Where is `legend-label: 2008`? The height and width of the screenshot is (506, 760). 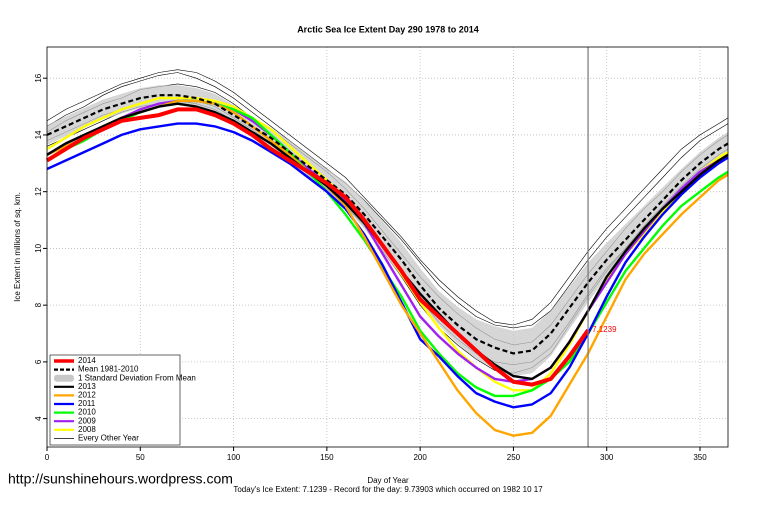 legend-label: 2008 is located at coordinates (87, 429).